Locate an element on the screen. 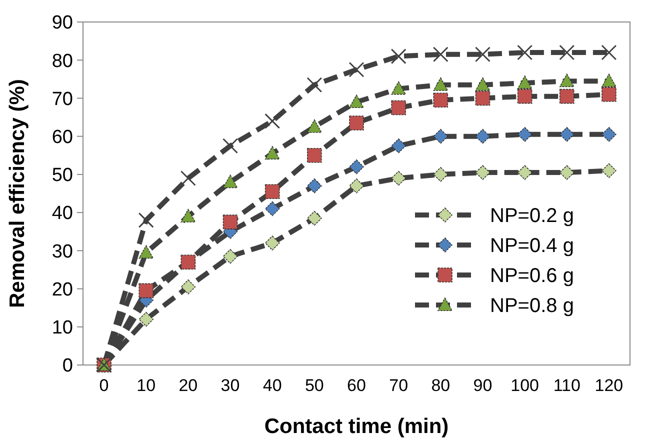 This screenshot has width=650, height=441. x-tick-label: 60 is located at coordinates (356, 385).